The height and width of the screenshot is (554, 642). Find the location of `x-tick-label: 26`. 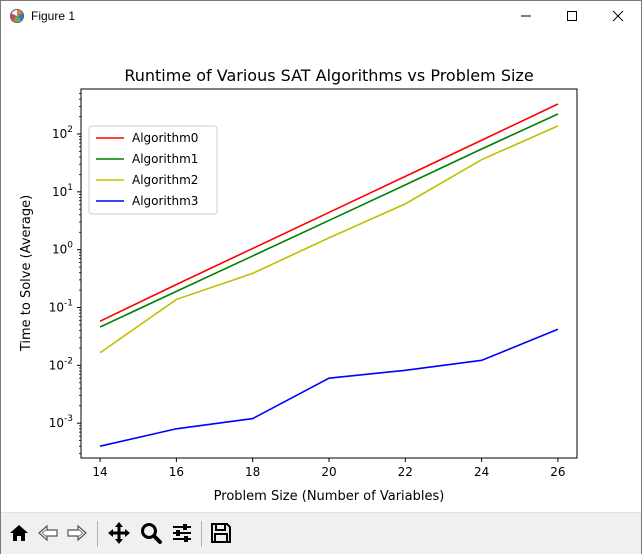

x-tick-label: 26 is located at coordinates (557, 472).